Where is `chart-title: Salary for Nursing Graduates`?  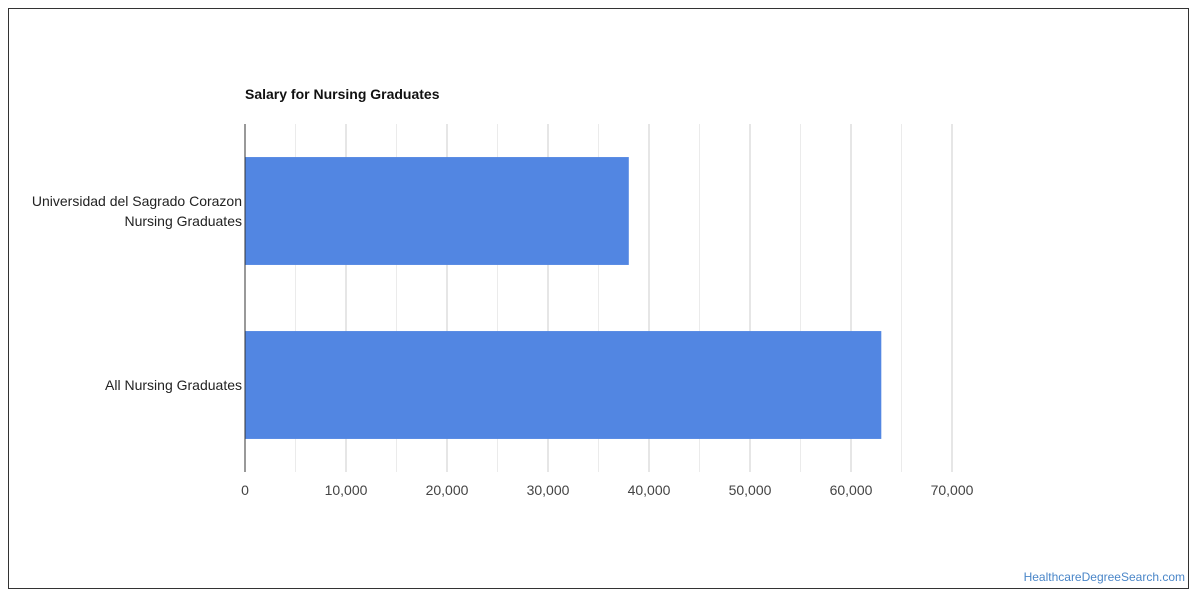 chart-title: Salary for Nursing Graduates is located at coordinates (342, 94).